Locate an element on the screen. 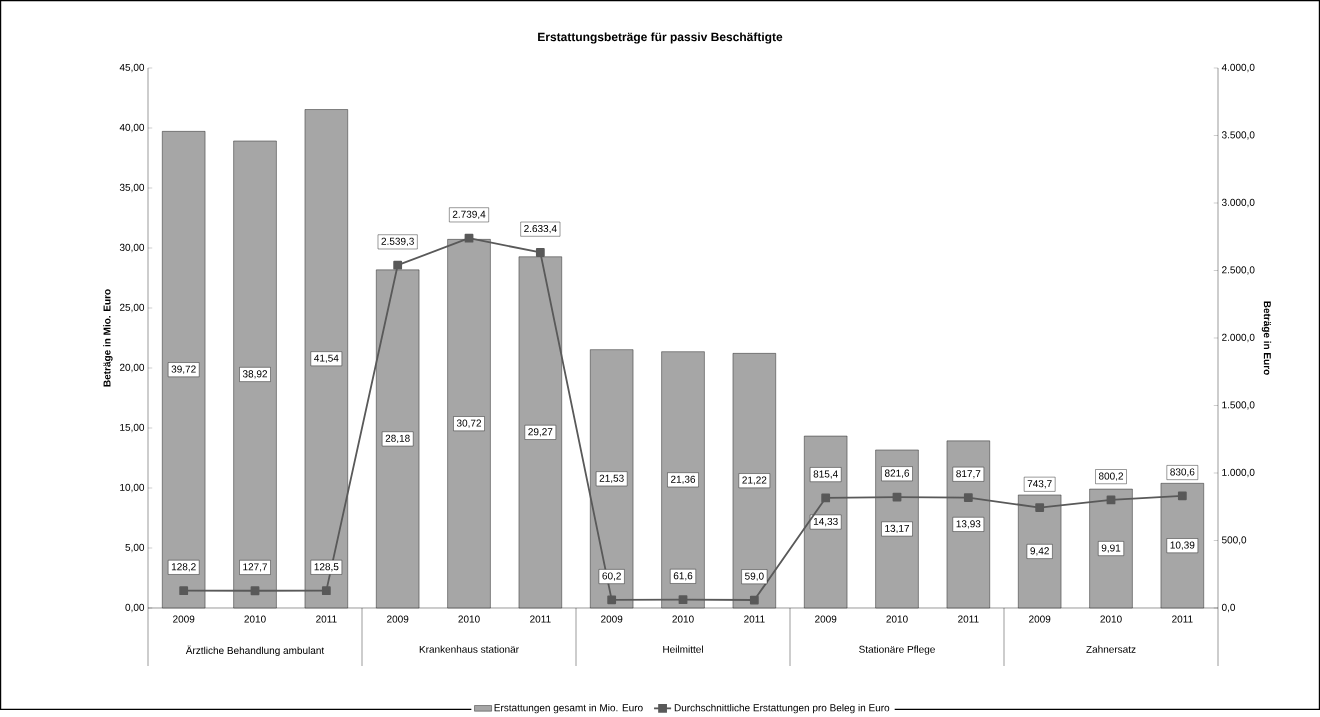  y-tick-label: 5,00 is located at coordinates (135, 548).